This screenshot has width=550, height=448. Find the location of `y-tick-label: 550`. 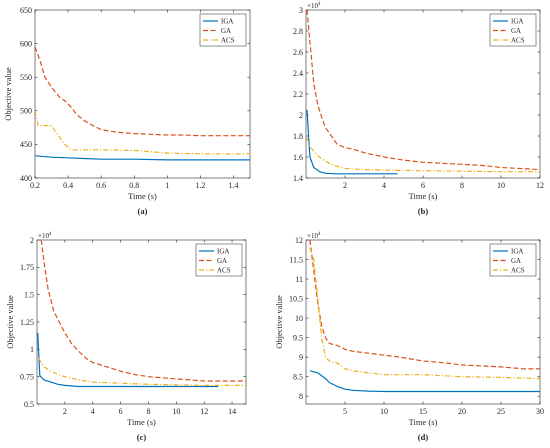

y-tick-label: 550 is located at coordinates (26, 77).